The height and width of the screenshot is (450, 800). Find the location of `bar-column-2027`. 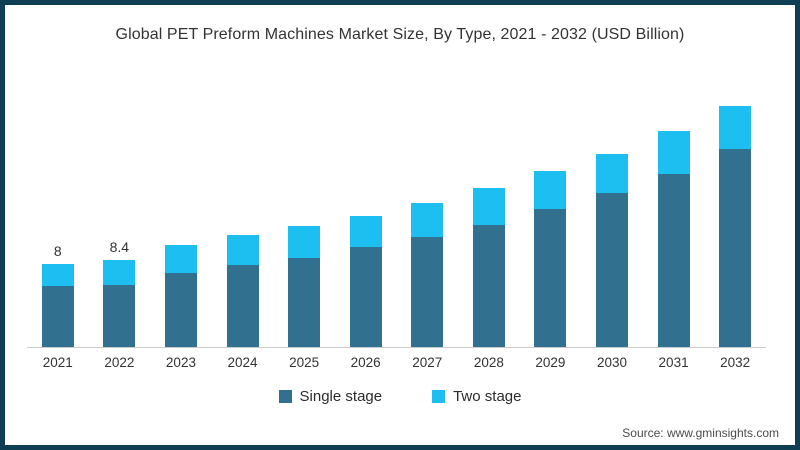

bar-column-2027 is located at coordinates (427, 216).